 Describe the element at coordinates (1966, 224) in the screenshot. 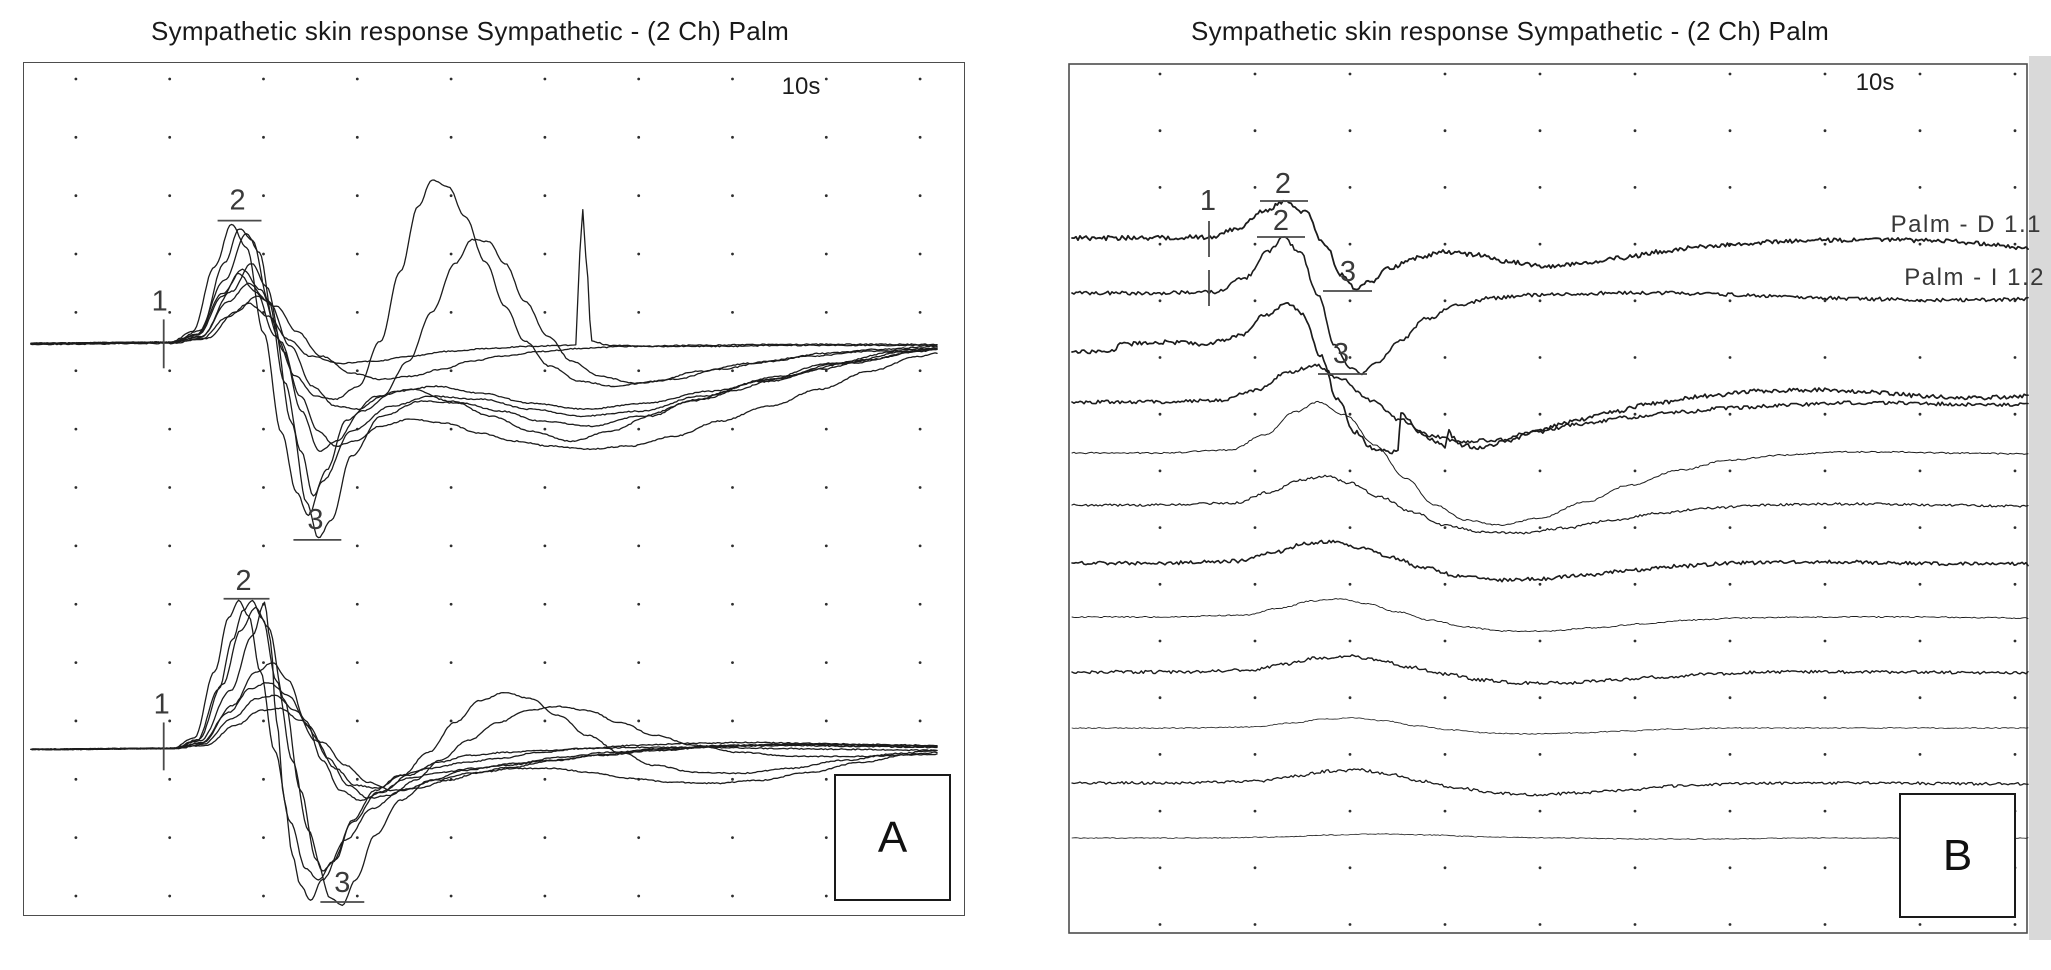

I see `svg-text: Palm - D 1.1` at that location.